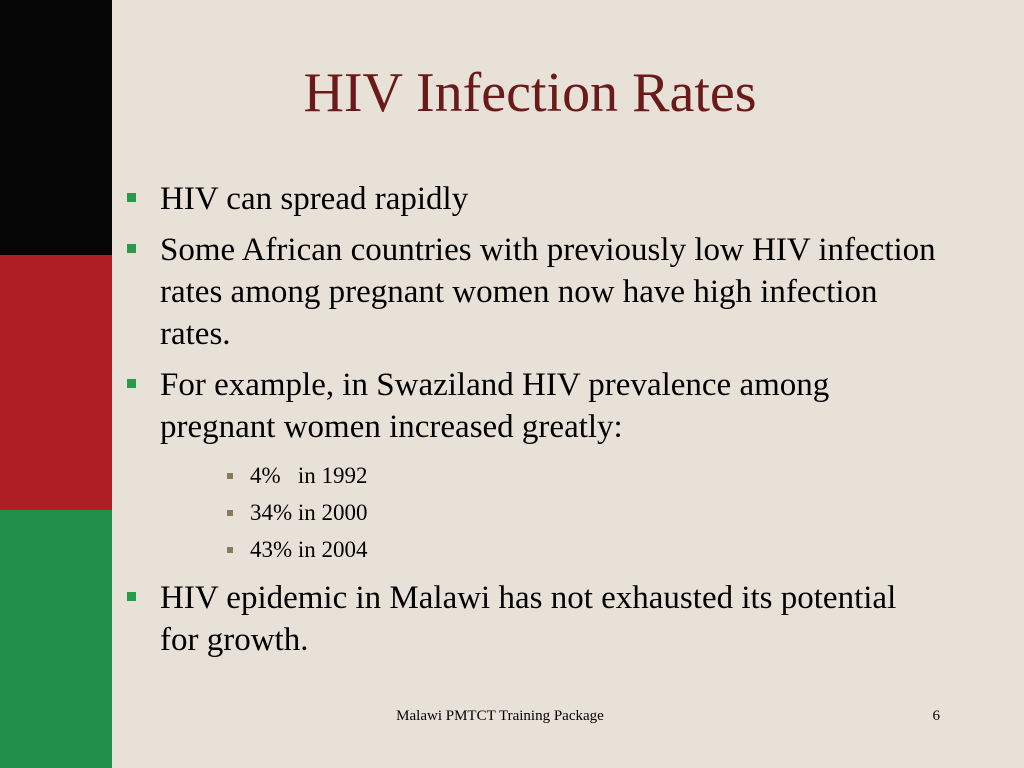 Image resolution: width=1024 pixels, height=768 pixels. I want to click on flag-black-stripe, so click(56, 127).